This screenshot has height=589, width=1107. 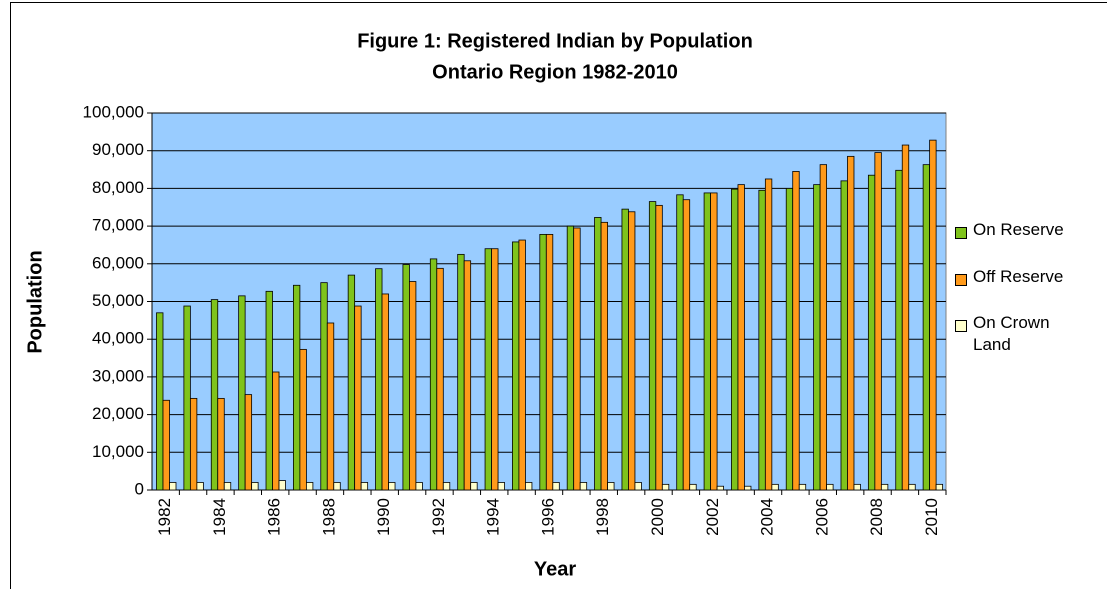 What do you see at coordinates (547, 517) in the screenshot?
I see `x-tick-label: 1996` at bounding box center [547, 517].